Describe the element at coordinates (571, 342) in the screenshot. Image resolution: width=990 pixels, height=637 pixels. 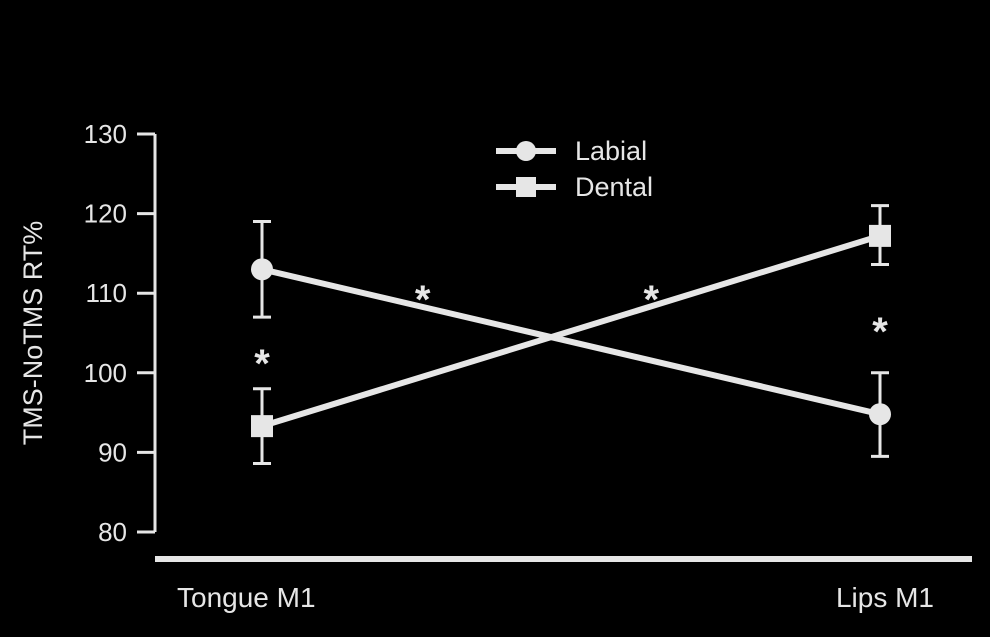
I see `series-line-labial` at that location.